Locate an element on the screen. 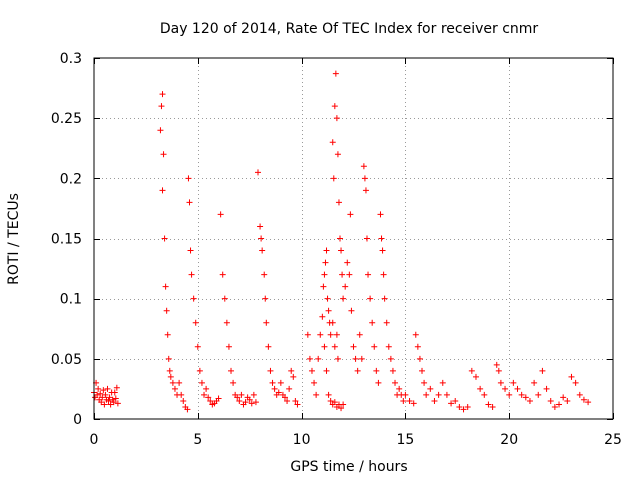  y-tick-label: 0.2 is located at coordinates (71, 179).